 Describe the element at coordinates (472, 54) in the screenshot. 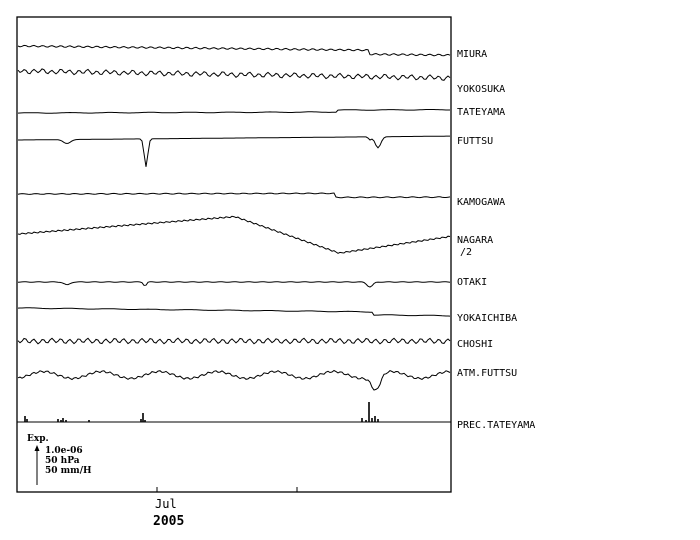

I see `station-label: MIURA` at that location.